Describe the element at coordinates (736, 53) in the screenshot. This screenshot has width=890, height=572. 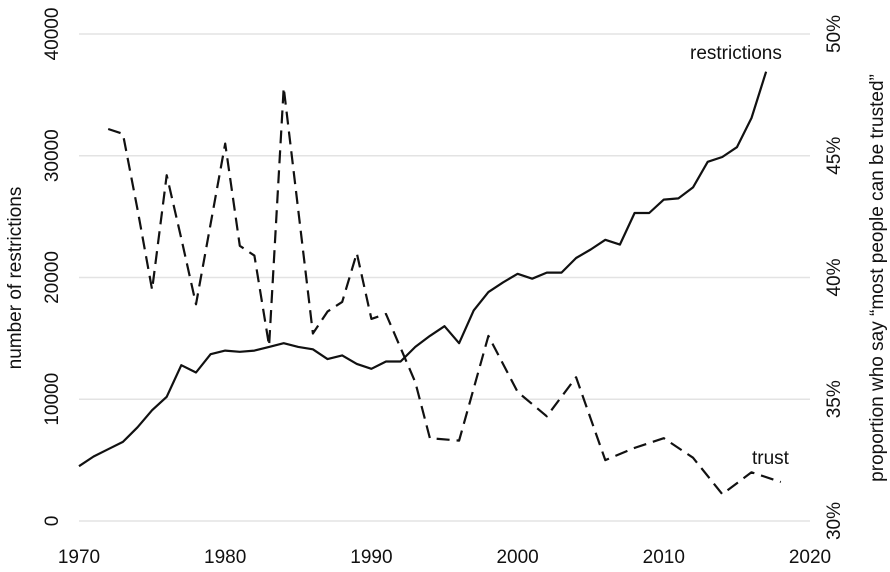
I see `restrictions-annotation: restrictions` at that location.